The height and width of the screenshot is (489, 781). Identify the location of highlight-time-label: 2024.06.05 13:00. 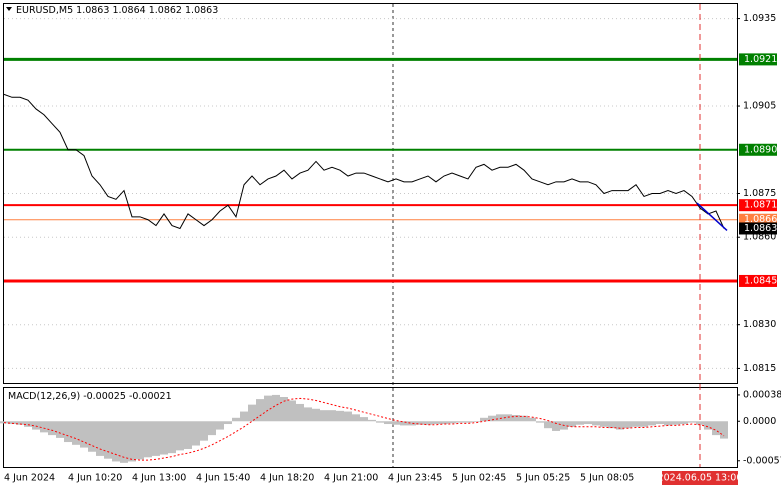
(700, 478).